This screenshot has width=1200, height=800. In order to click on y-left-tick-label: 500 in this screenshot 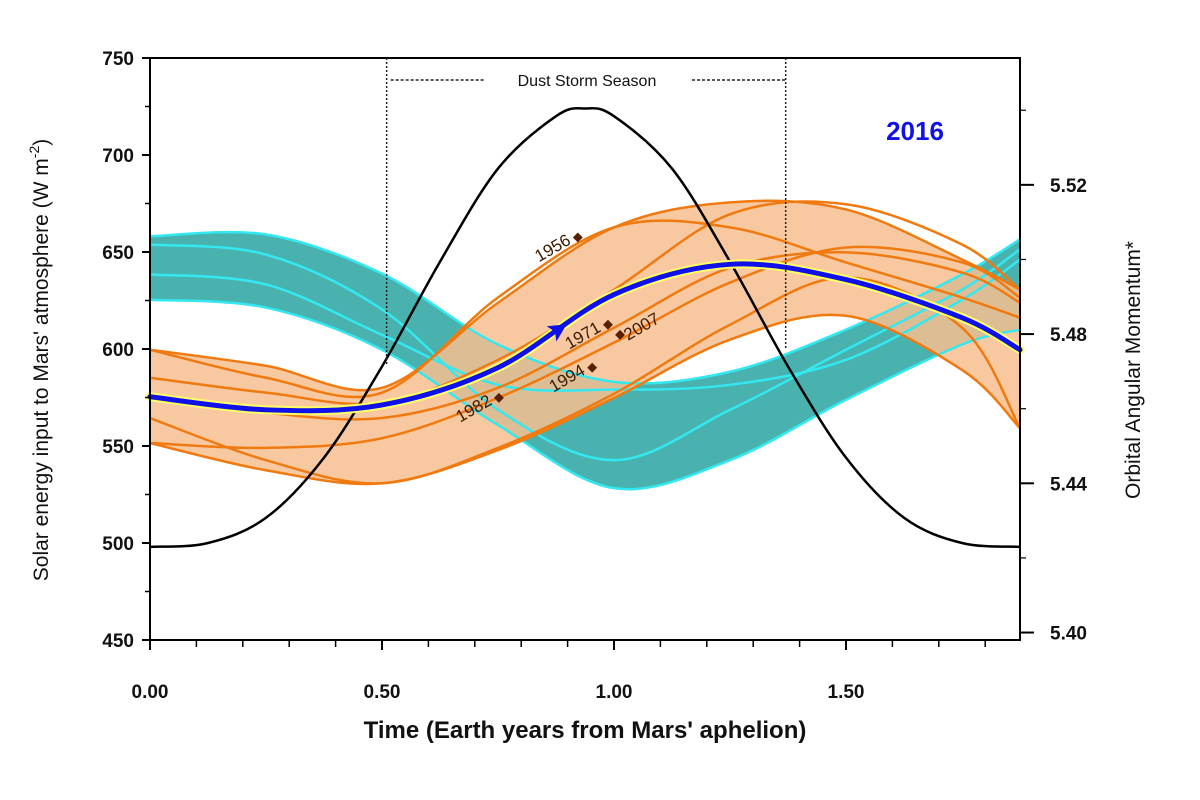, I will do `click(118, 544)`.